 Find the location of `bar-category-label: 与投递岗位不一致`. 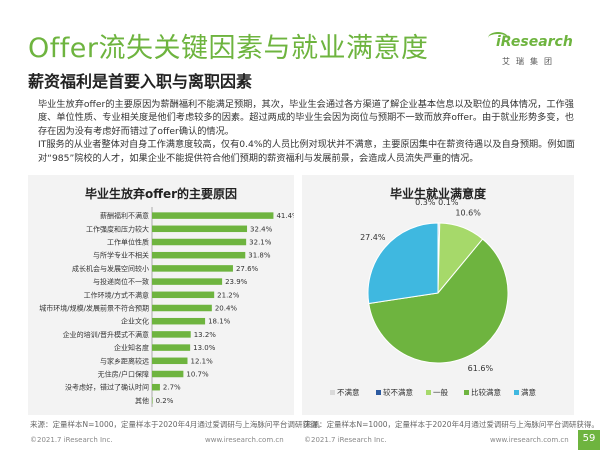

bar-category-label: 与投递岗位不一致 is located at coordinates (121, 281).